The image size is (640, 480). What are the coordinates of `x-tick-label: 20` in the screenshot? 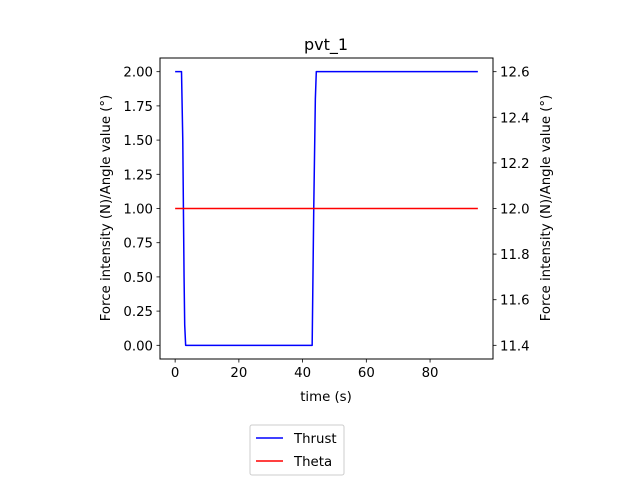 It's located at (238, 373).